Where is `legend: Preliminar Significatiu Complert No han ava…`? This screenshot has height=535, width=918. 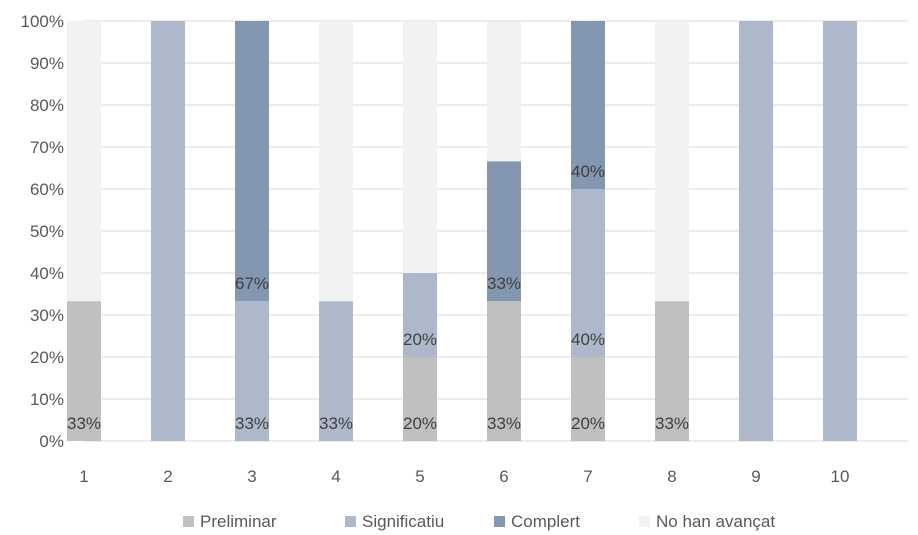
legend: Preliminar Significatiu Complert No han ava… is located at coordinates (479, 521).